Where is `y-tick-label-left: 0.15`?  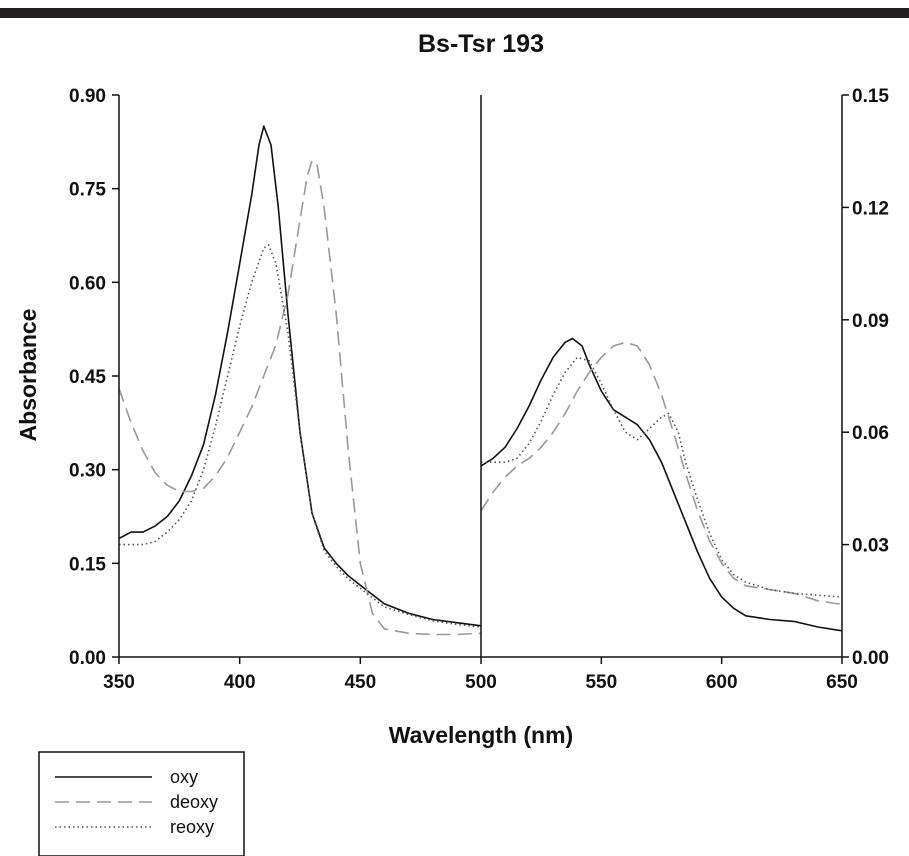 y-tick-label-left: 0.15 is located at coordinates (87, 564).